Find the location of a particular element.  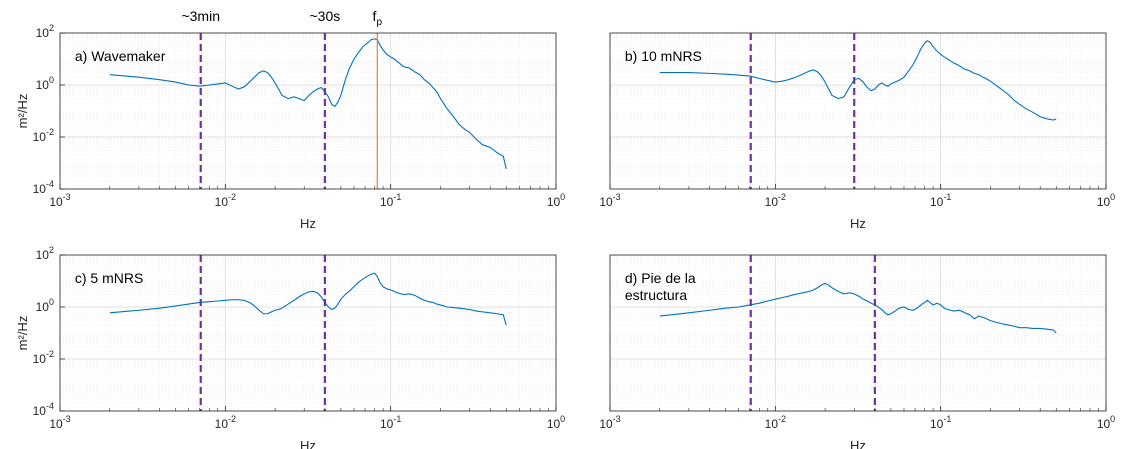

panel-label: estructura is located at coordinates (656, 295).